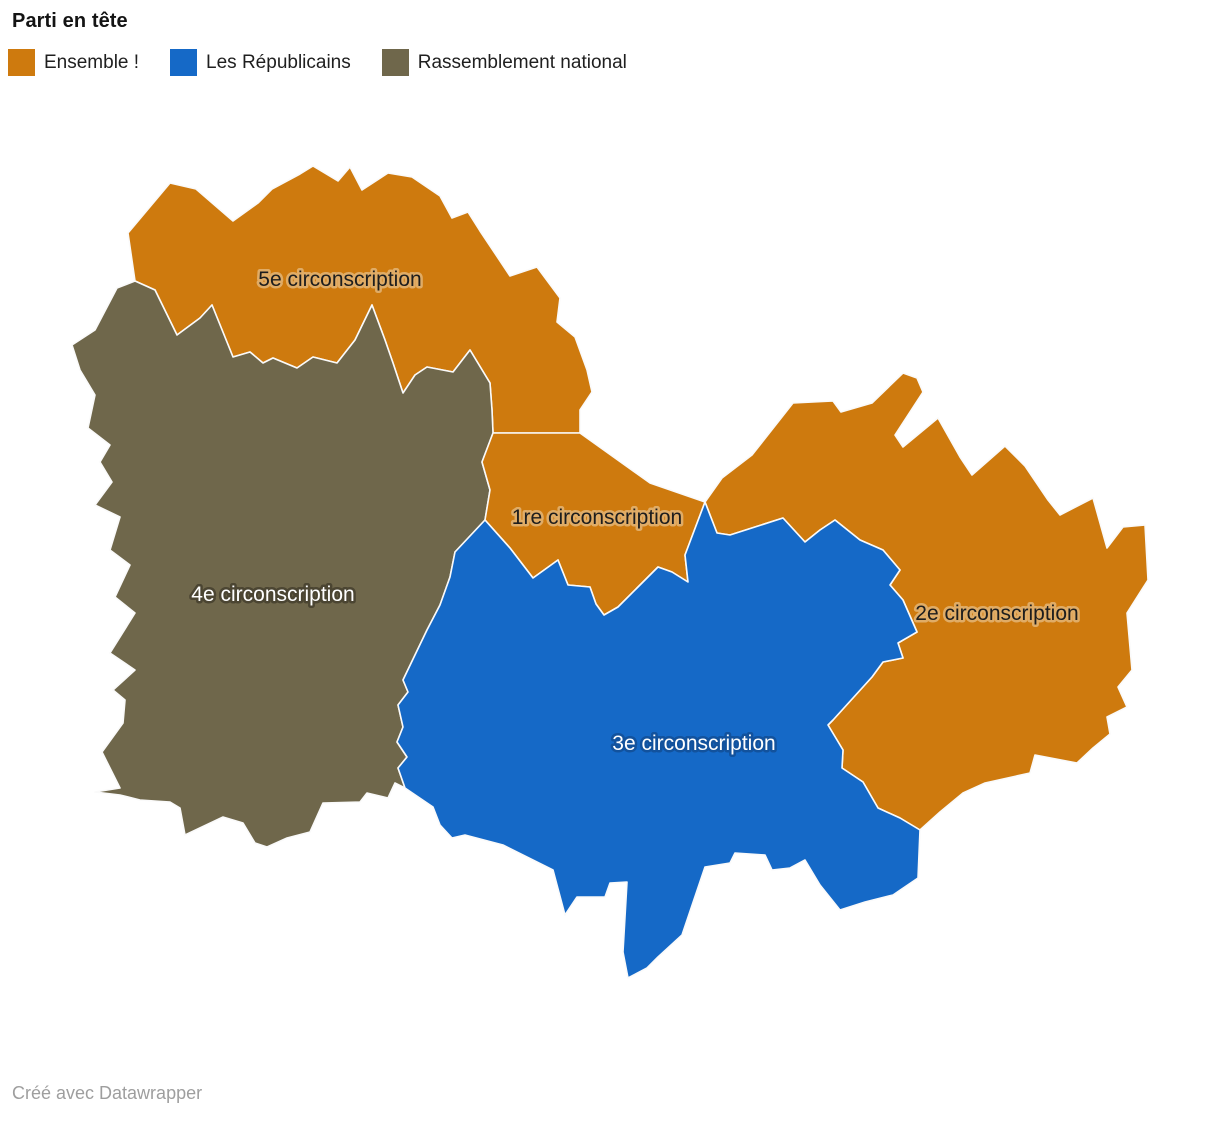 This screenshot has width=1220, height=1122. Describe the element at coordinates (693, 743) in the screenshot. I see `region-label-3e: 3e circonscription` at that location.